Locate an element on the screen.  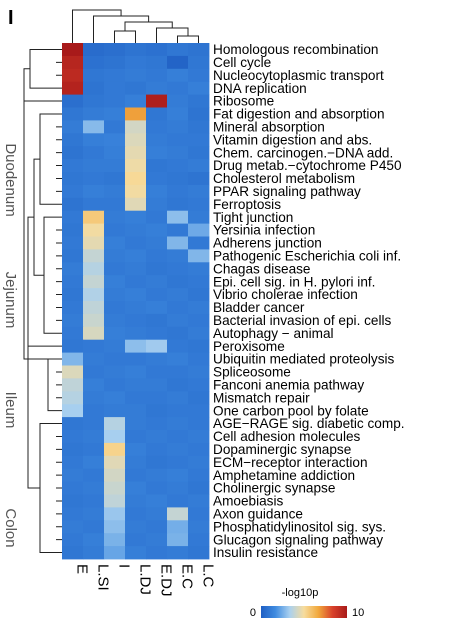
pathway-label: Vibrio cholerae infection is located at coordinates (285, 294).